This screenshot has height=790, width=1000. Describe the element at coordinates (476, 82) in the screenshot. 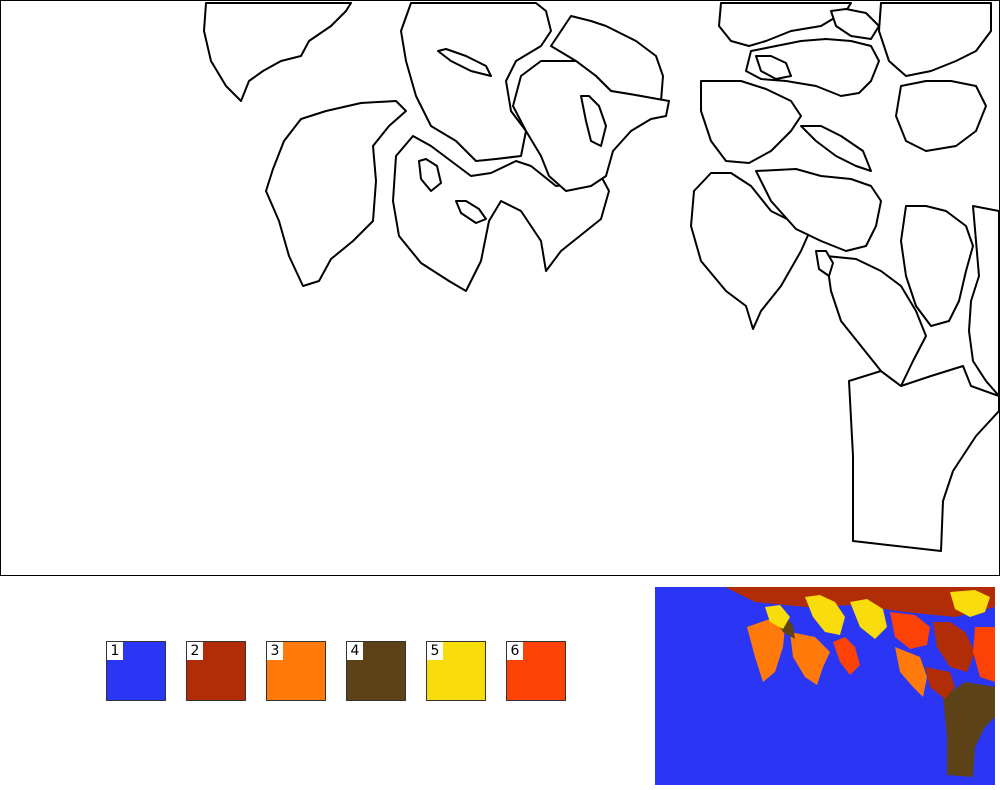

I see `region-leaf-top-middle` at that location.